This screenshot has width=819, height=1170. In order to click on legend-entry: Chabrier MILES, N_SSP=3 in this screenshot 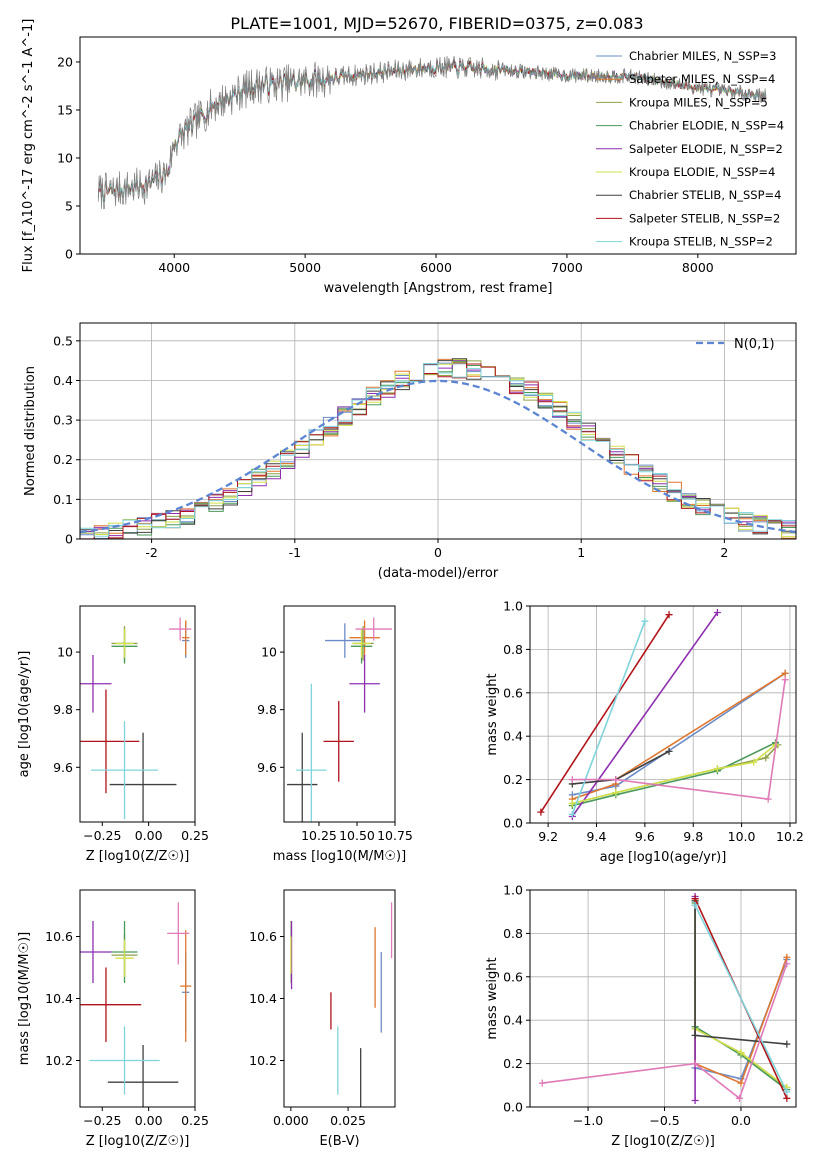, I will do `click(702, 56)`.